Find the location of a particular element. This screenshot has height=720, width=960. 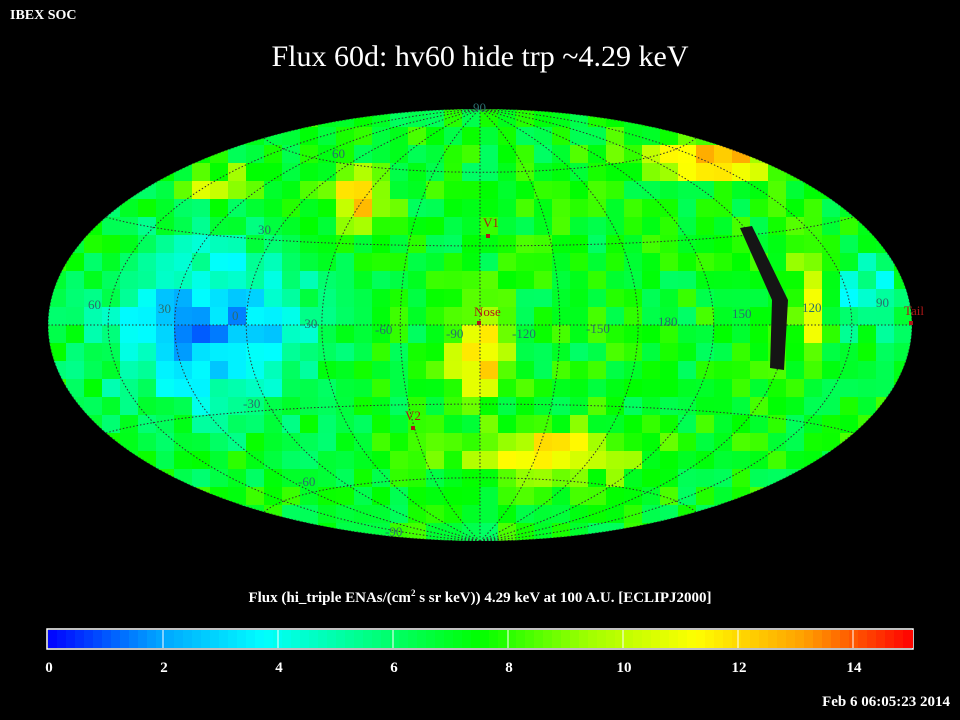

lon-label-m90: -90 is located at coordinates (454, 333).